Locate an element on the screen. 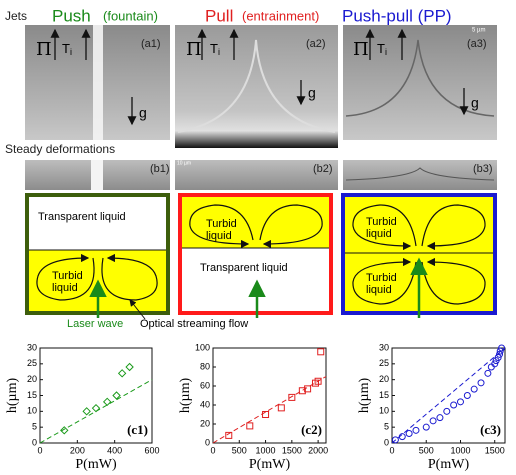 The image size is (516, 475). y-tick-label: 80 is located at coordinates (205, 366).